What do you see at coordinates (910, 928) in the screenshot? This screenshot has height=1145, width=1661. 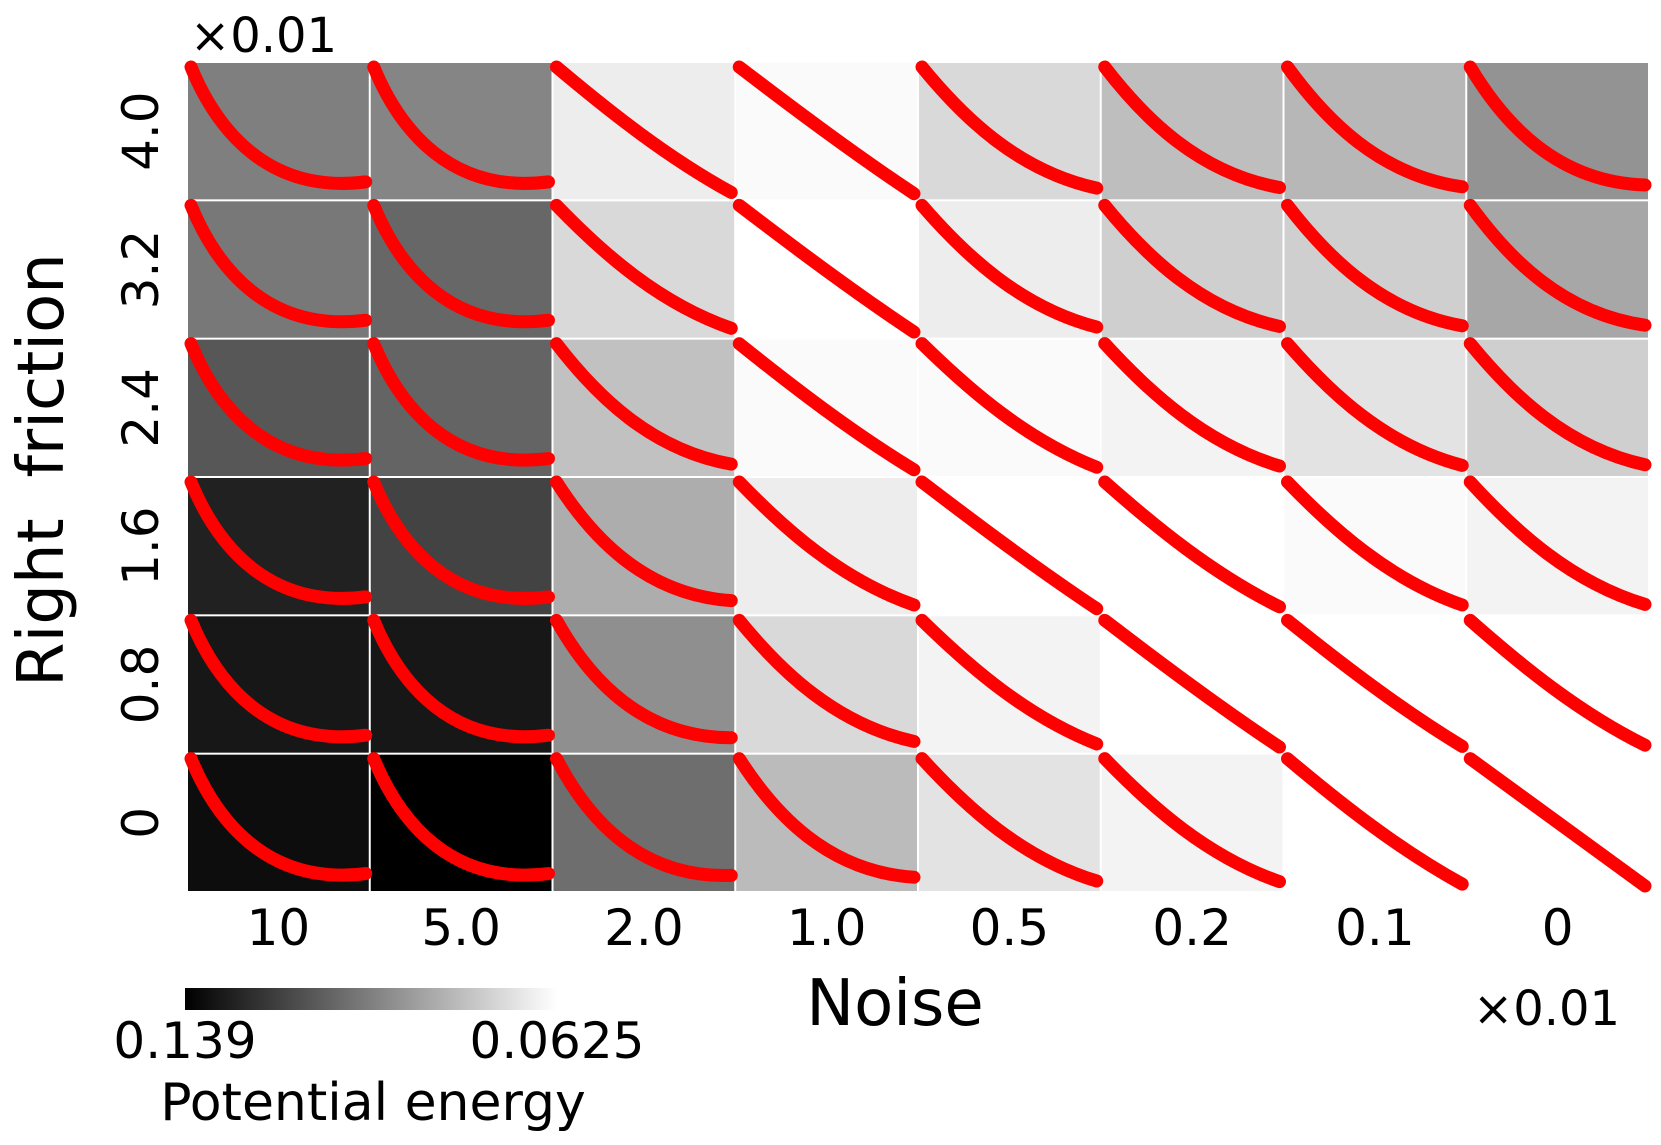 I see `x-tick-labels: 10 5.0 2.0 1.0 0.5 0.2 0.1 0` at bounding box center [910, 928].